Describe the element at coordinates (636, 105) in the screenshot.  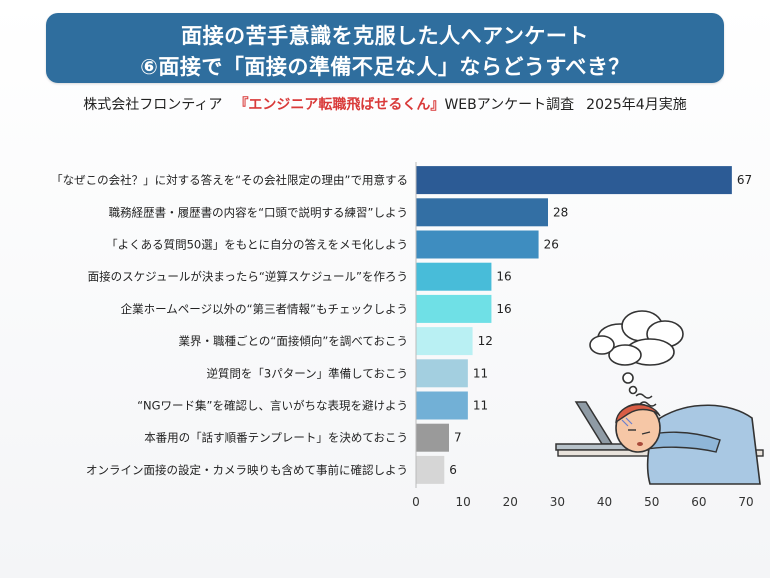
I see `survey-date: 2025年4月実施` at that location.